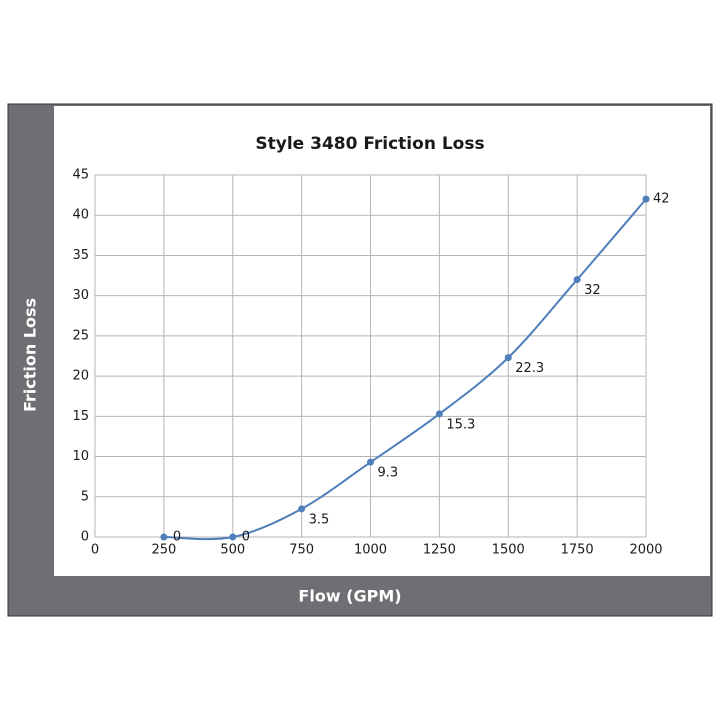  I want to click on x-axis-title: Flow (GPM), so click(349, 596).